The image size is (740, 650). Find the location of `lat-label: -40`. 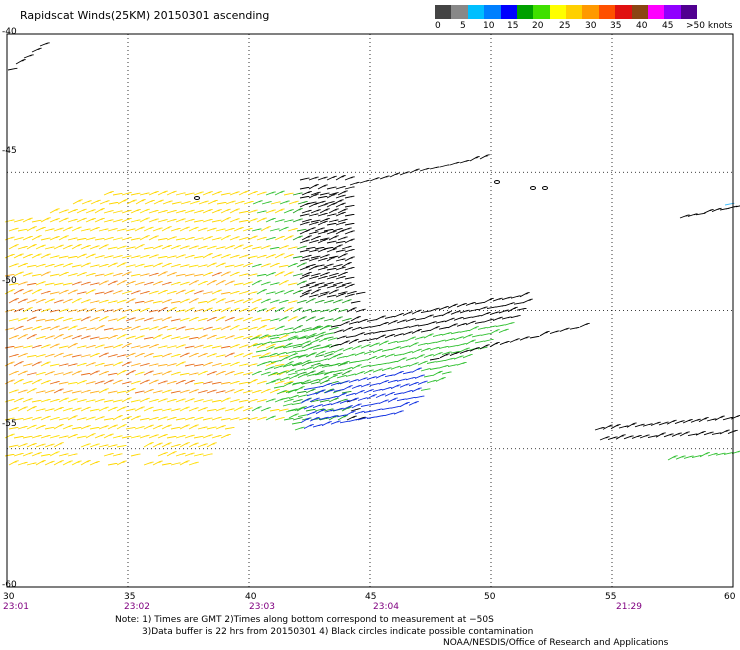

lat-label: -40 is located at coordinates (9, 32).